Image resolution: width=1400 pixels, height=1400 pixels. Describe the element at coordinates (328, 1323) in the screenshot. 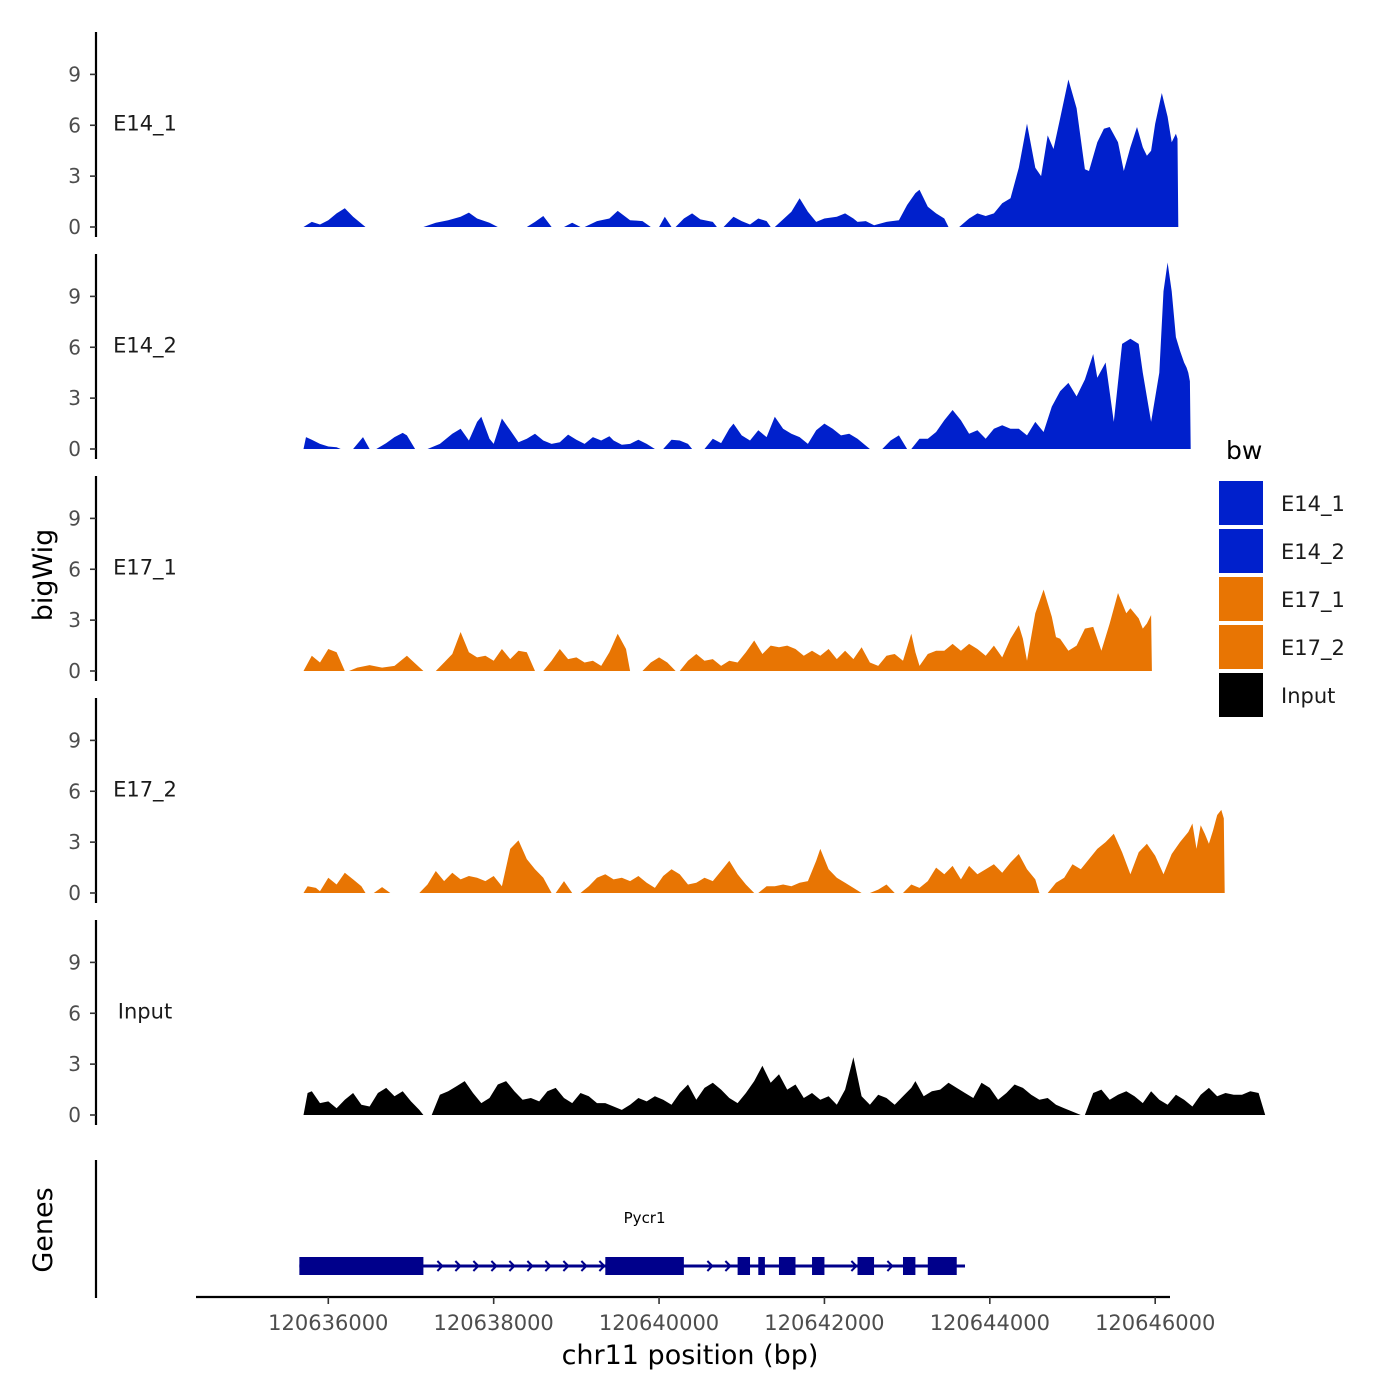

I see `x-tick-label: 120636000` at that location.